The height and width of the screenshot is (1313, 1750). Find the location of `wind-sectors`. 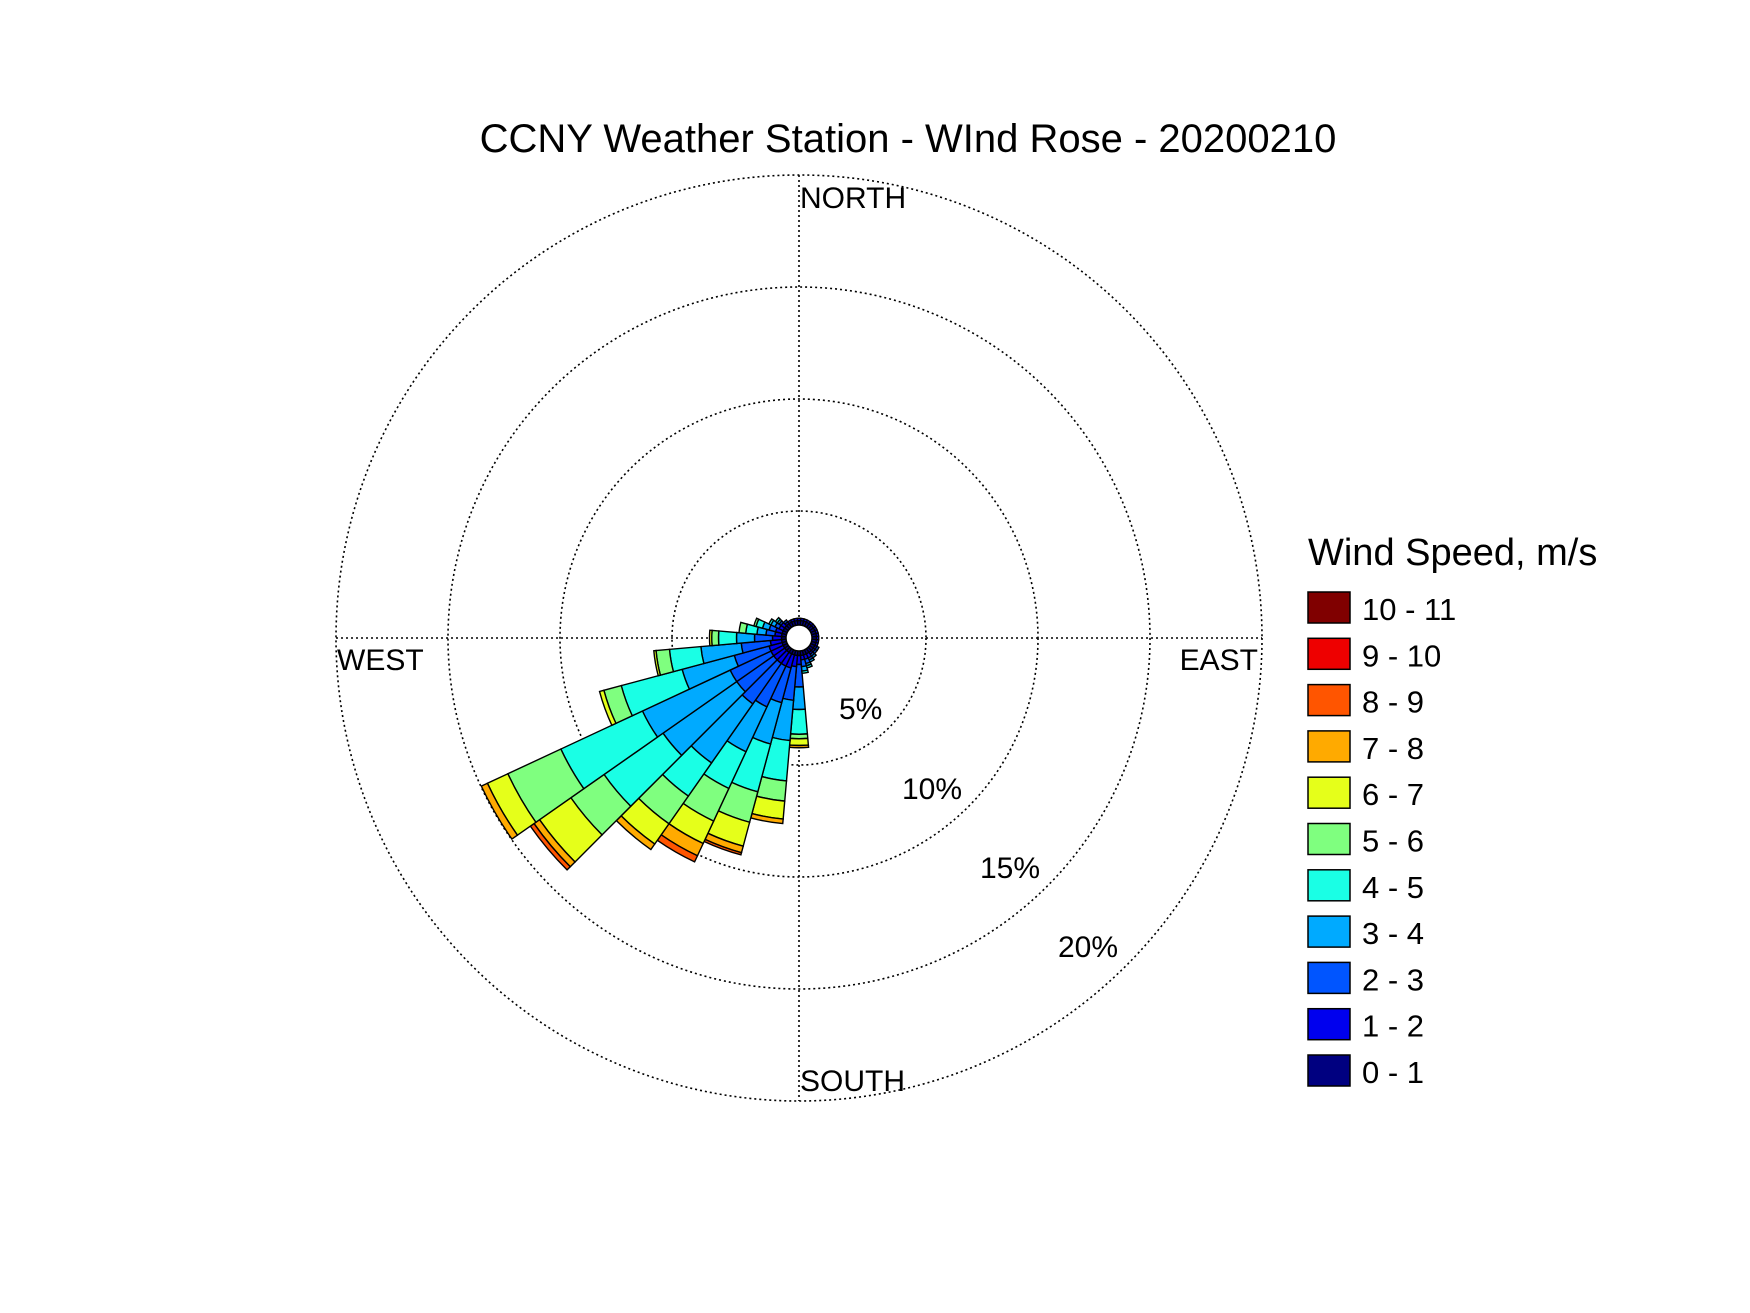

wind-sectors is located at coordinates (650, 743).